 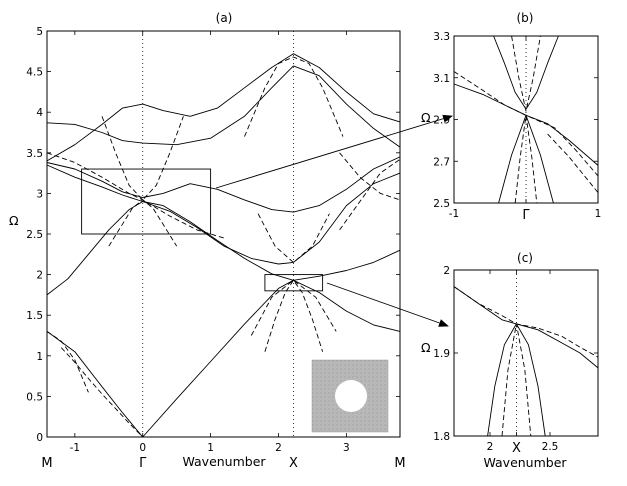 I want to click on c-ytick-label: 1.8, so click(x=441, y=437).